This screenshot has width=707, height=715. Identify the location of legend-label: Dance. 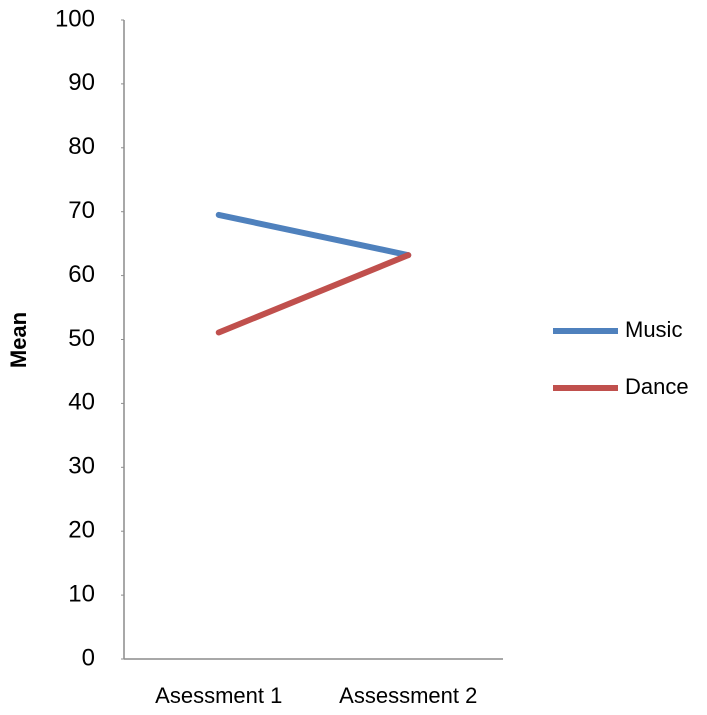
(657, 386).